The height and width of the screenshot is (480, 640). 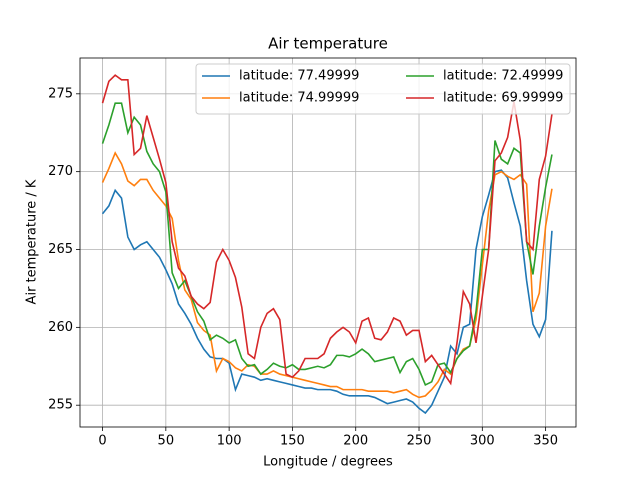 I want to click on legend-label: latitude: 77.49999, so click(x=299, y=76).